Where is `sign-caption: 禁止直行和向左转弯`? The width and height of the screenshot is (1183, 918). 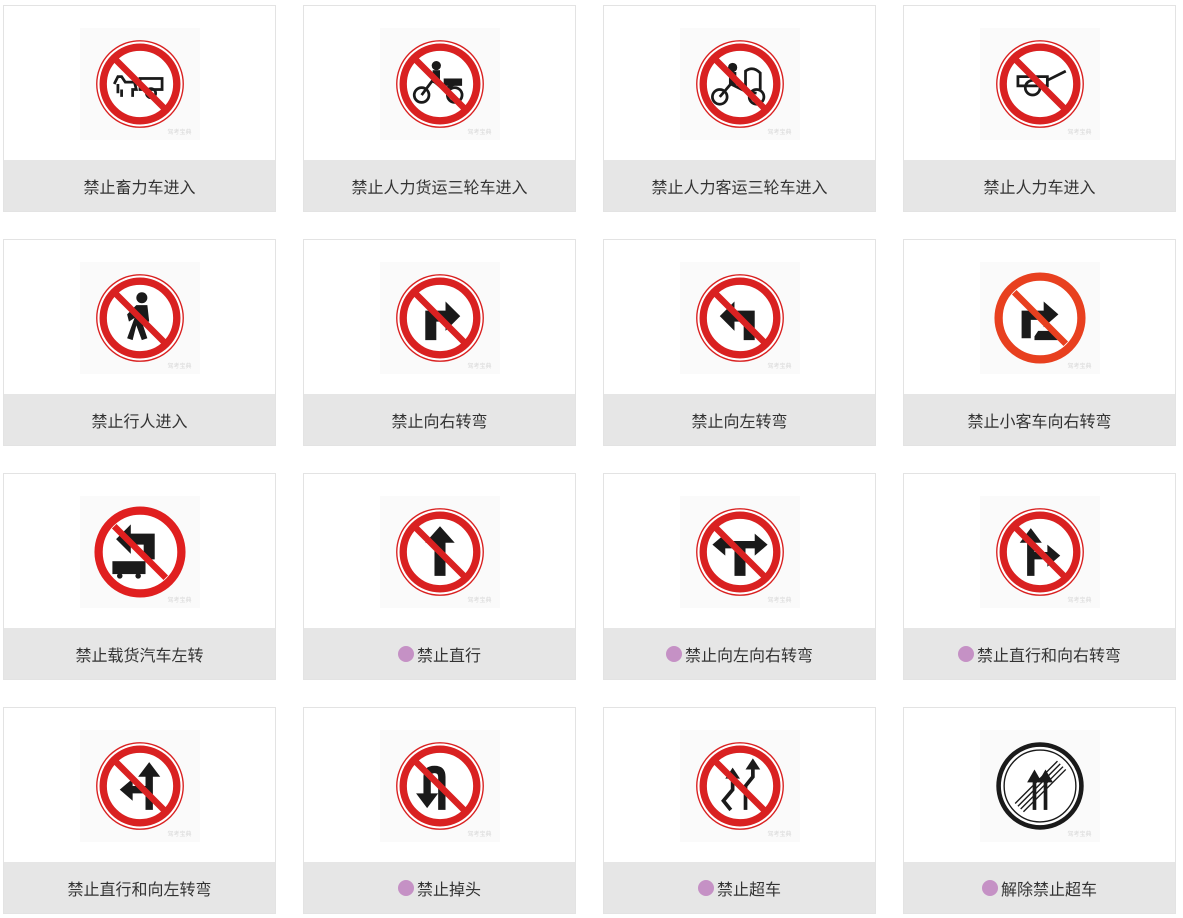 sign-caption: 禁止直行和向左转弯 is located at coordinates (139, 887).